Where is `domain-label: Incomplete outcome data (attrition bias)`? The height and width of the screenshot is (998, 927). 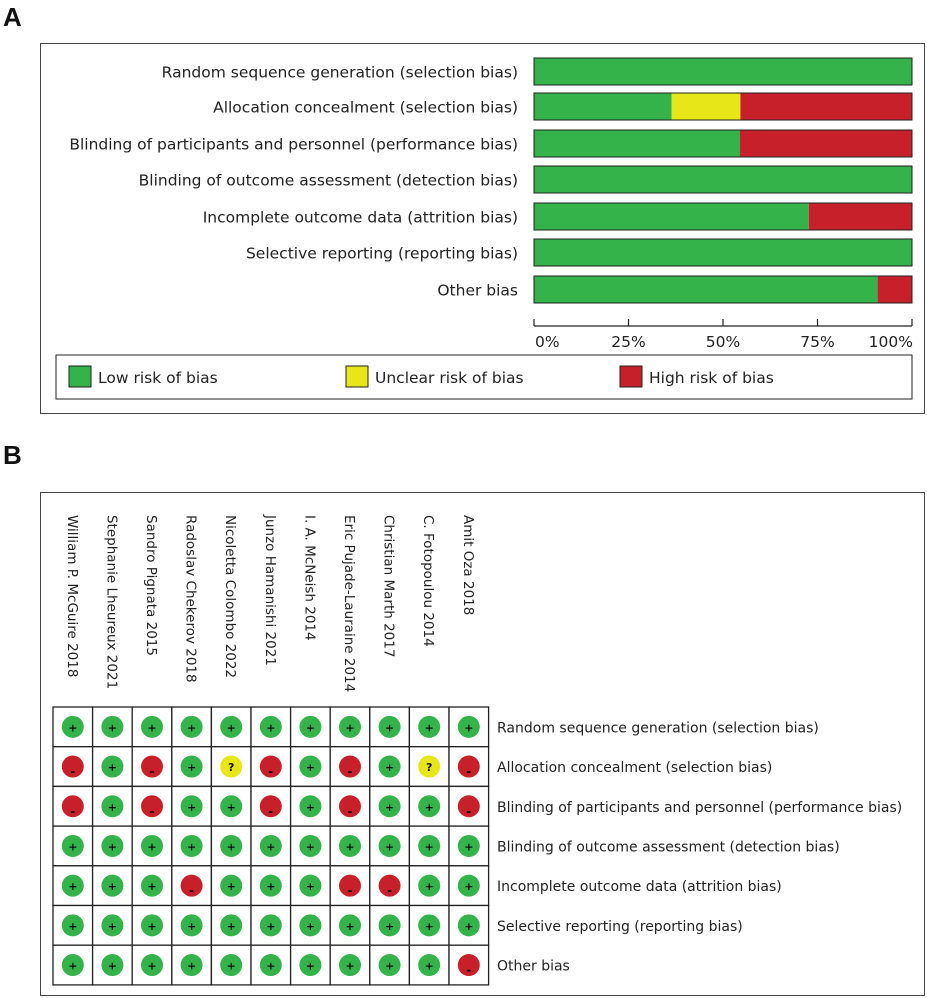 domain-label: Incomplete outcome data (attrition bias) is located at coordinates (639, 887).